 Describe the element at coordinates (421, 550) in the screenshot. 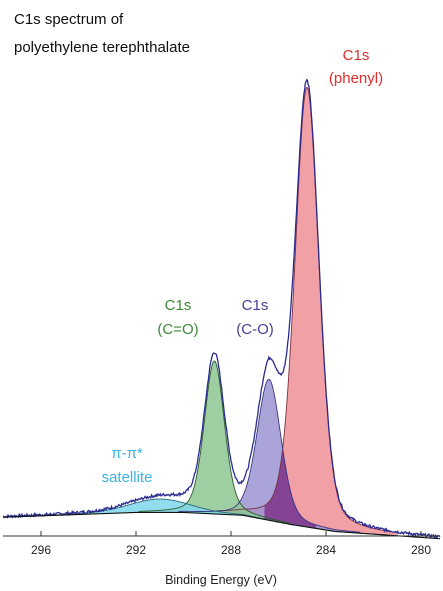

I see `x-tick-label: 280` at that location.